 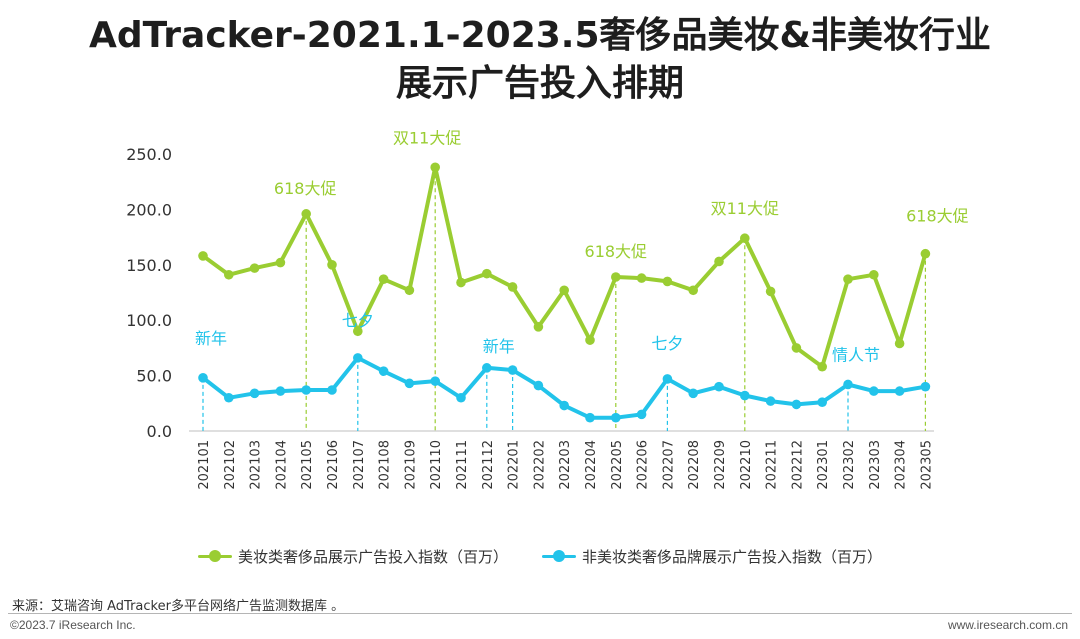 What do you see at coordinates (559, 556) in the screenshot?
I see `legend-swatch-non-beauty` at bounding box center [559, 556].